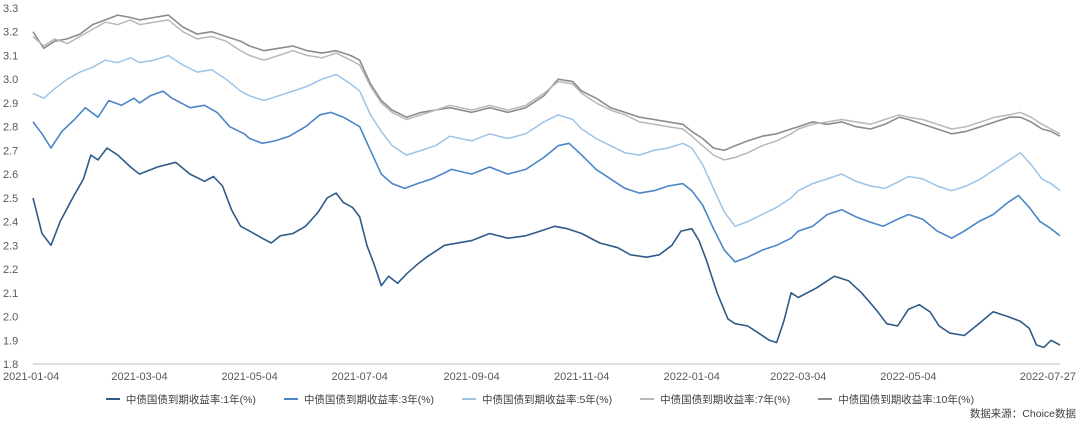  Describe the element at coordinates (725, 399) in the screenshot. I see `legend-label: 中债国债到期收益率:7年(%)` at that location.